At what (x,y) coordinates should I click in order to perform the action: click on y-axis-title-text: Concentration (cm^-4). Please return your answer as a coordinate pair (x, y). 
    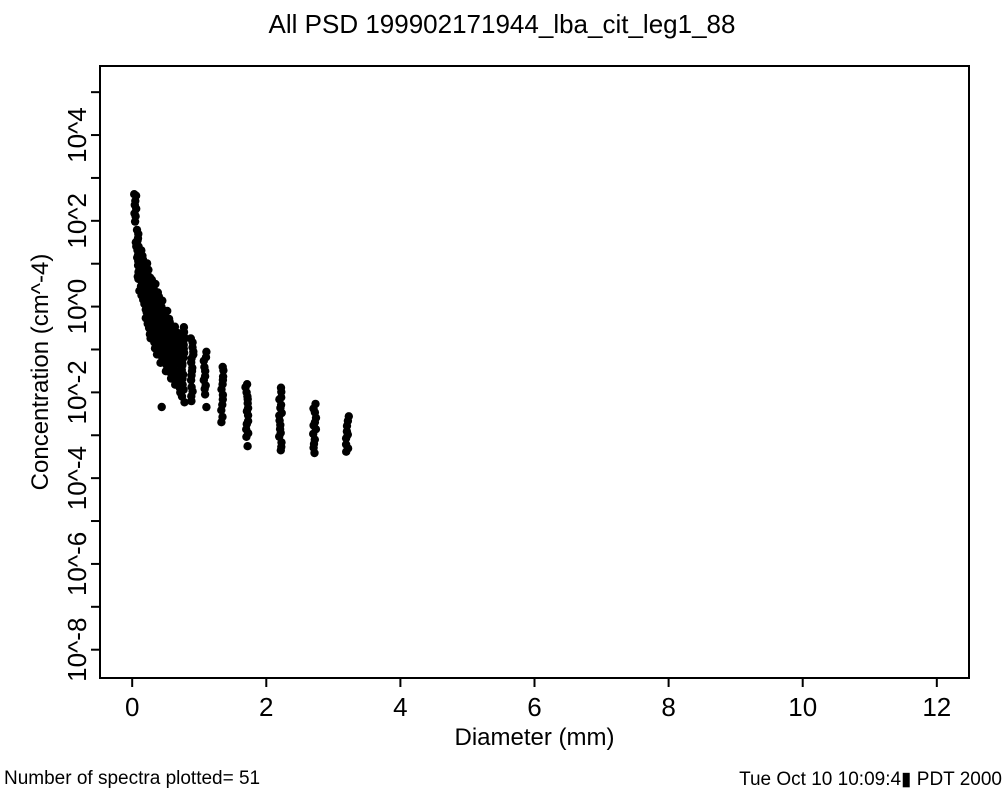
    Looking at the image, I should click on (40, 372).